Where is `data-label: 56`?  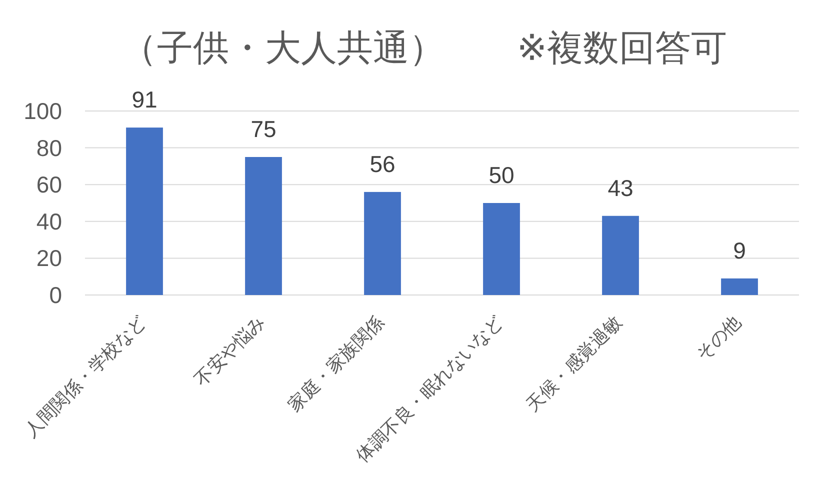 data-label: 56 is located at coordinates (383, 163).